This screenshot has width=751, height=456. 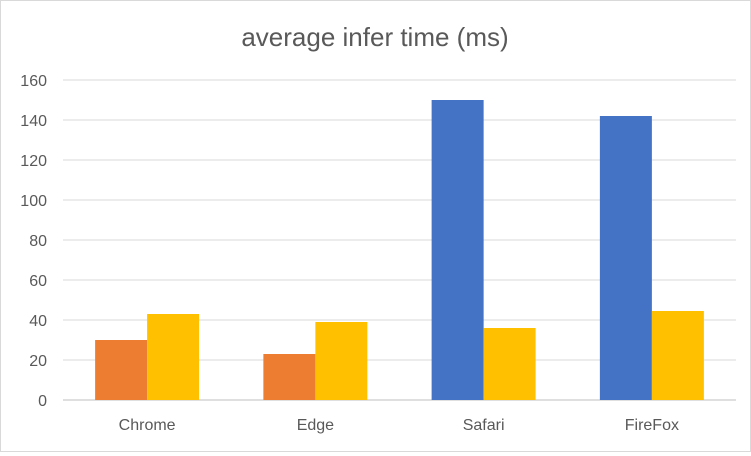 What do you see at coordinates (38, 241) in the screenshot?
I see `y-tick-label: 80` at bounding box center [38, 241].